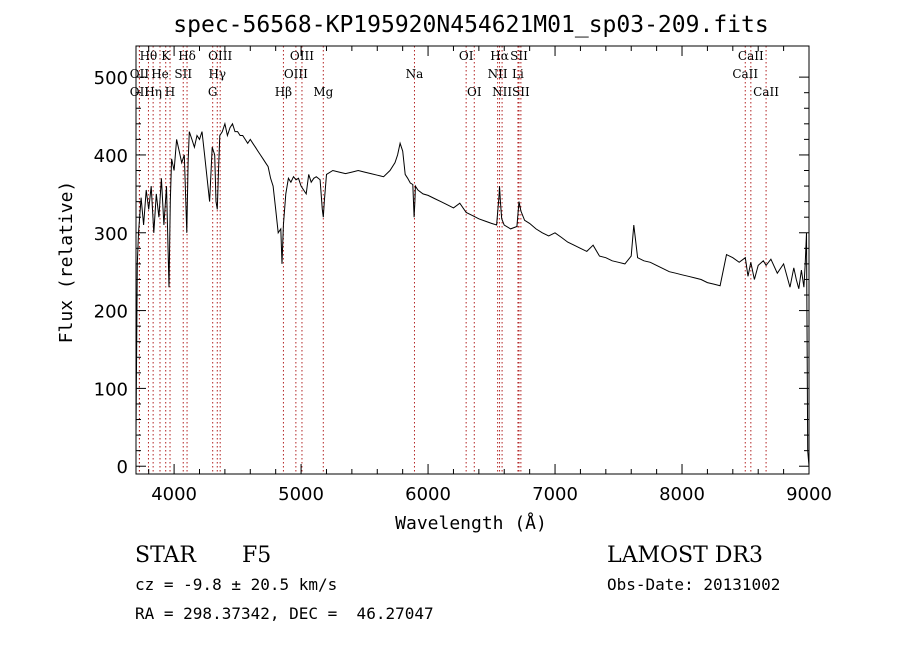 This screenshot has height=649, width=900. What do you see at coordinates (682, 494) in the screenshot?
I see `x-tick-label: 8000` at bounding box center [682, 494].